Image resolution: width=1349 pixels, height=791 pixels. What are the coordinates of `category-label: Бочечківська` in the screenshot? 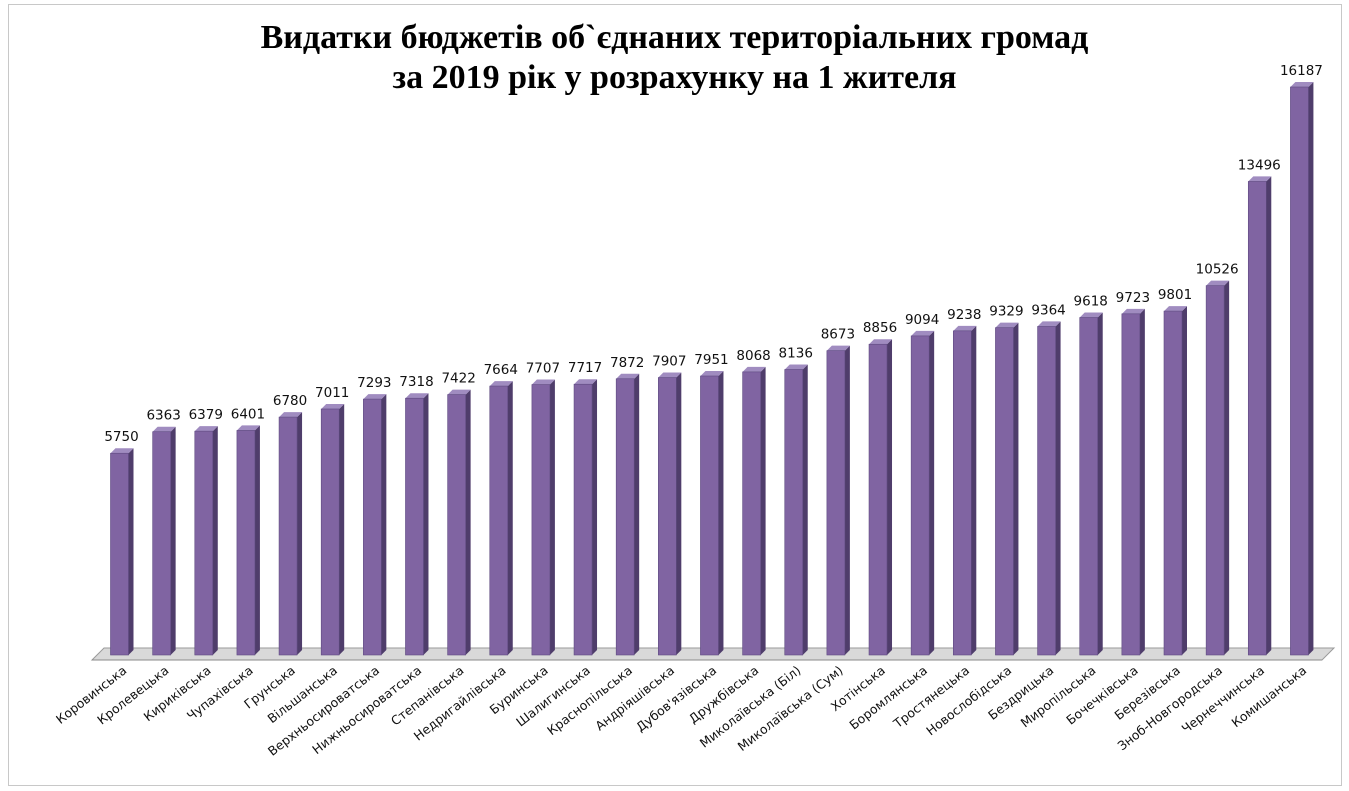 It's located at (1101, 695).